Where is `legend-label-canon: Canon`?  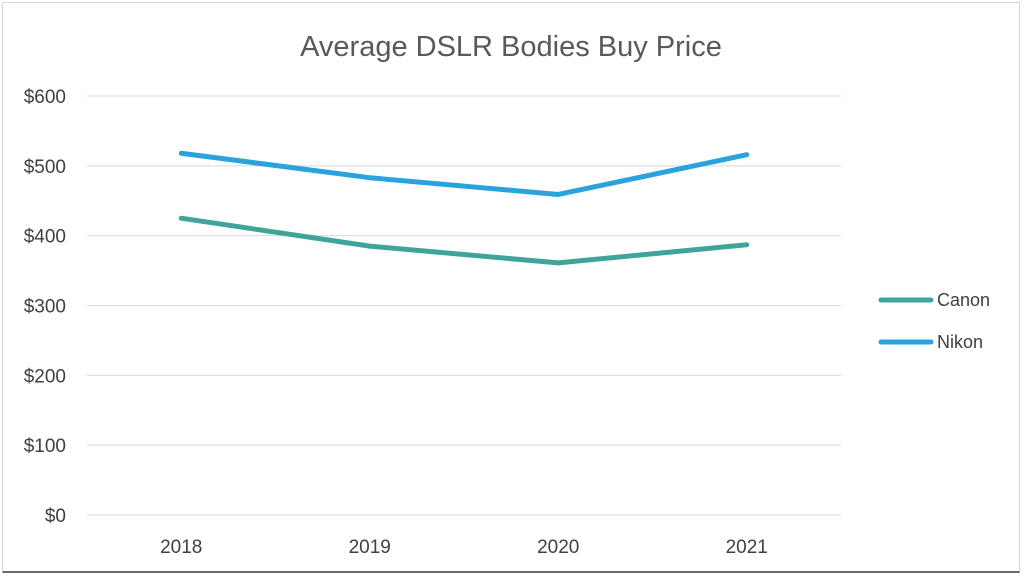 legend-label-canon: Canon is located at coordinates (963, 300).